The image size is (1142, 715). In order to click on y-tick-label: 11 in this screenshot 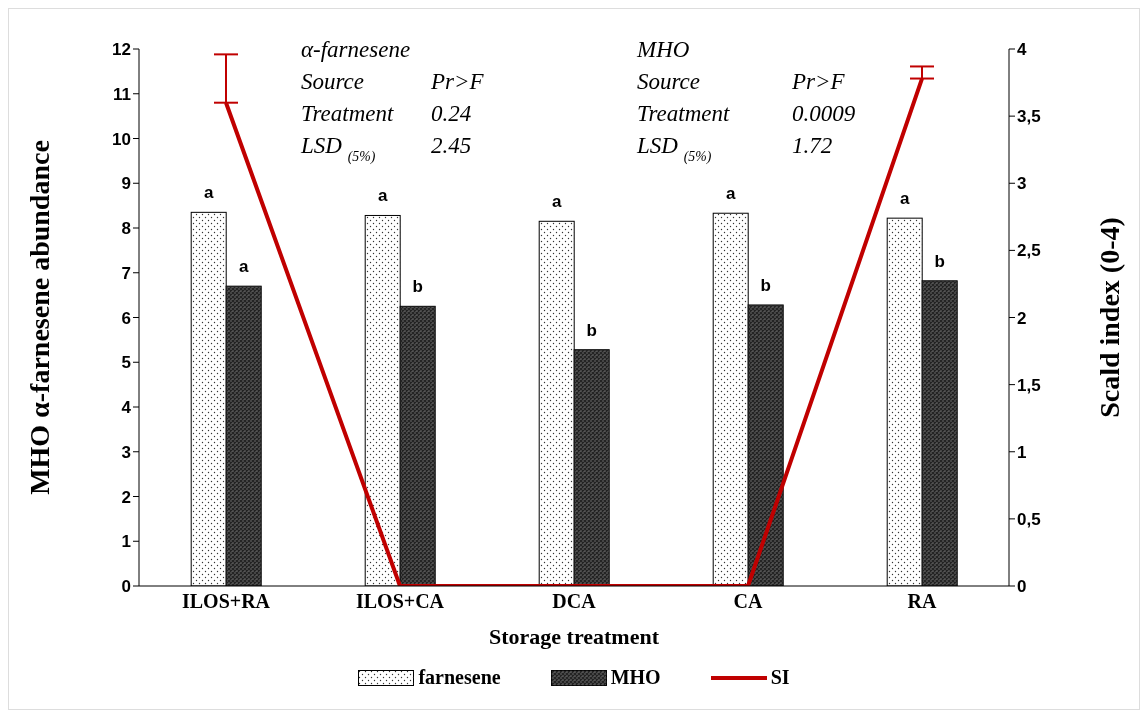, I will do `click(122, 94)`.